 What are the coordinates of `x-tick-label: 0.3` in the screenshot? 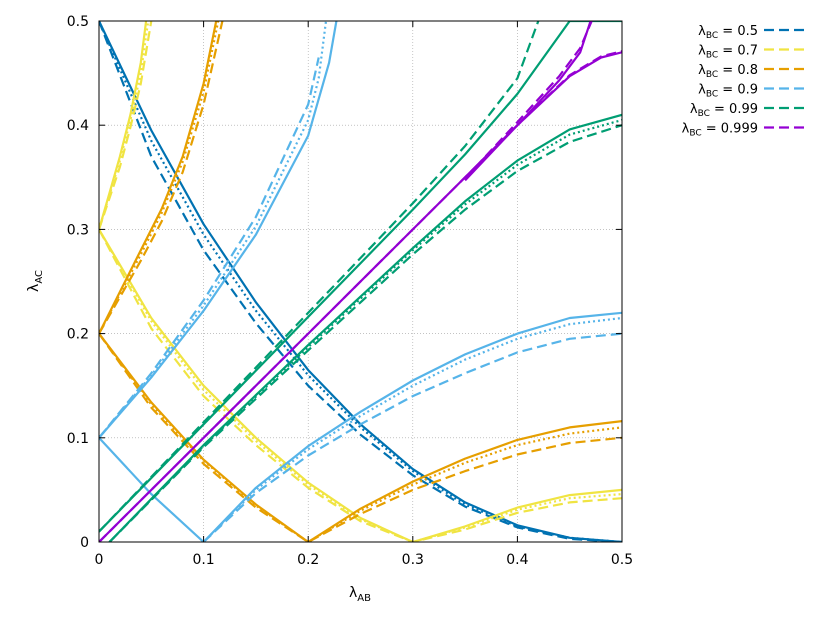 It's located at (413, 560).